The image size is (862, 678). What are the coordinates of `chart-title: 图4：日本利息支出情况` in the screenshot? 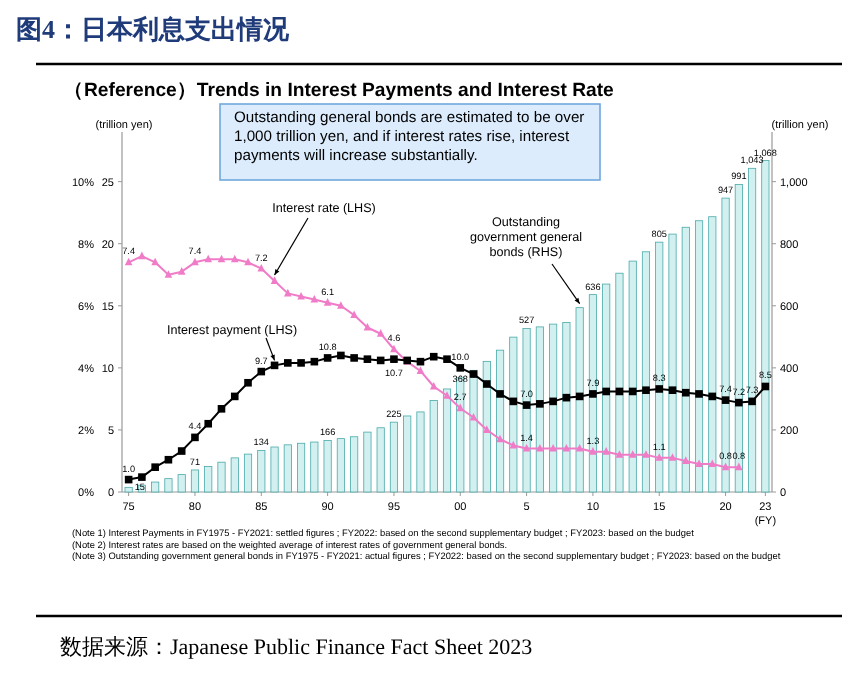 It's located at (153, 29).